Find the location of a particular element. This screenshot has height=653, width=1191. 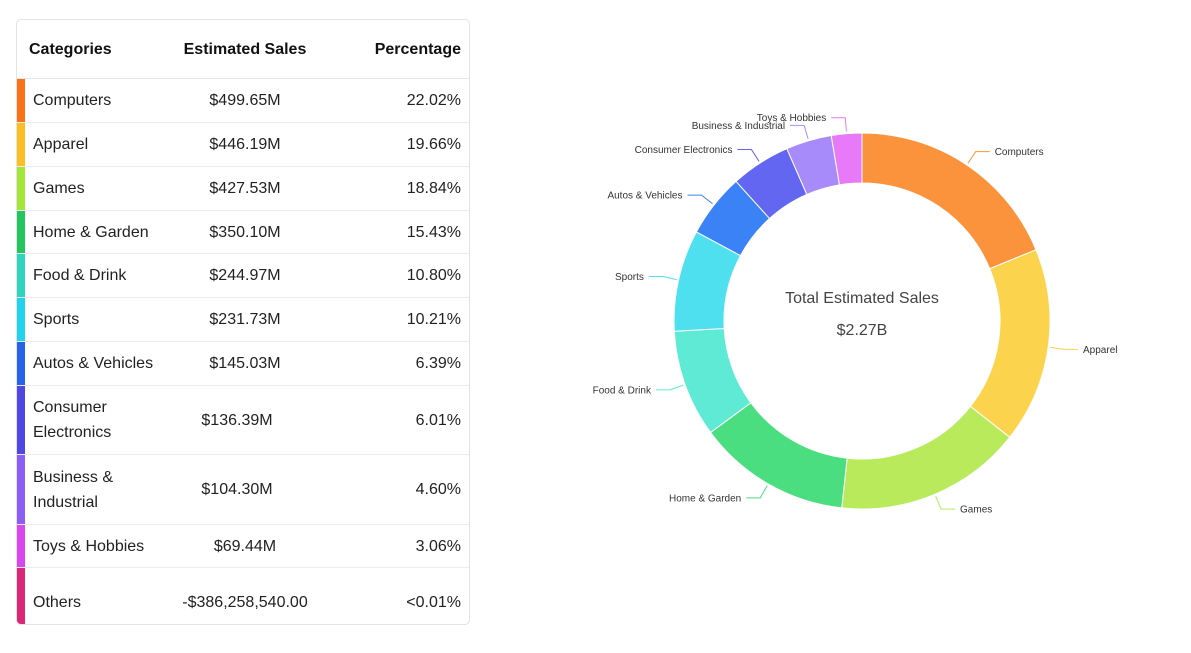

table-row: Home & Garden $350.10M 15.43% is located at coordinates (243, 232).